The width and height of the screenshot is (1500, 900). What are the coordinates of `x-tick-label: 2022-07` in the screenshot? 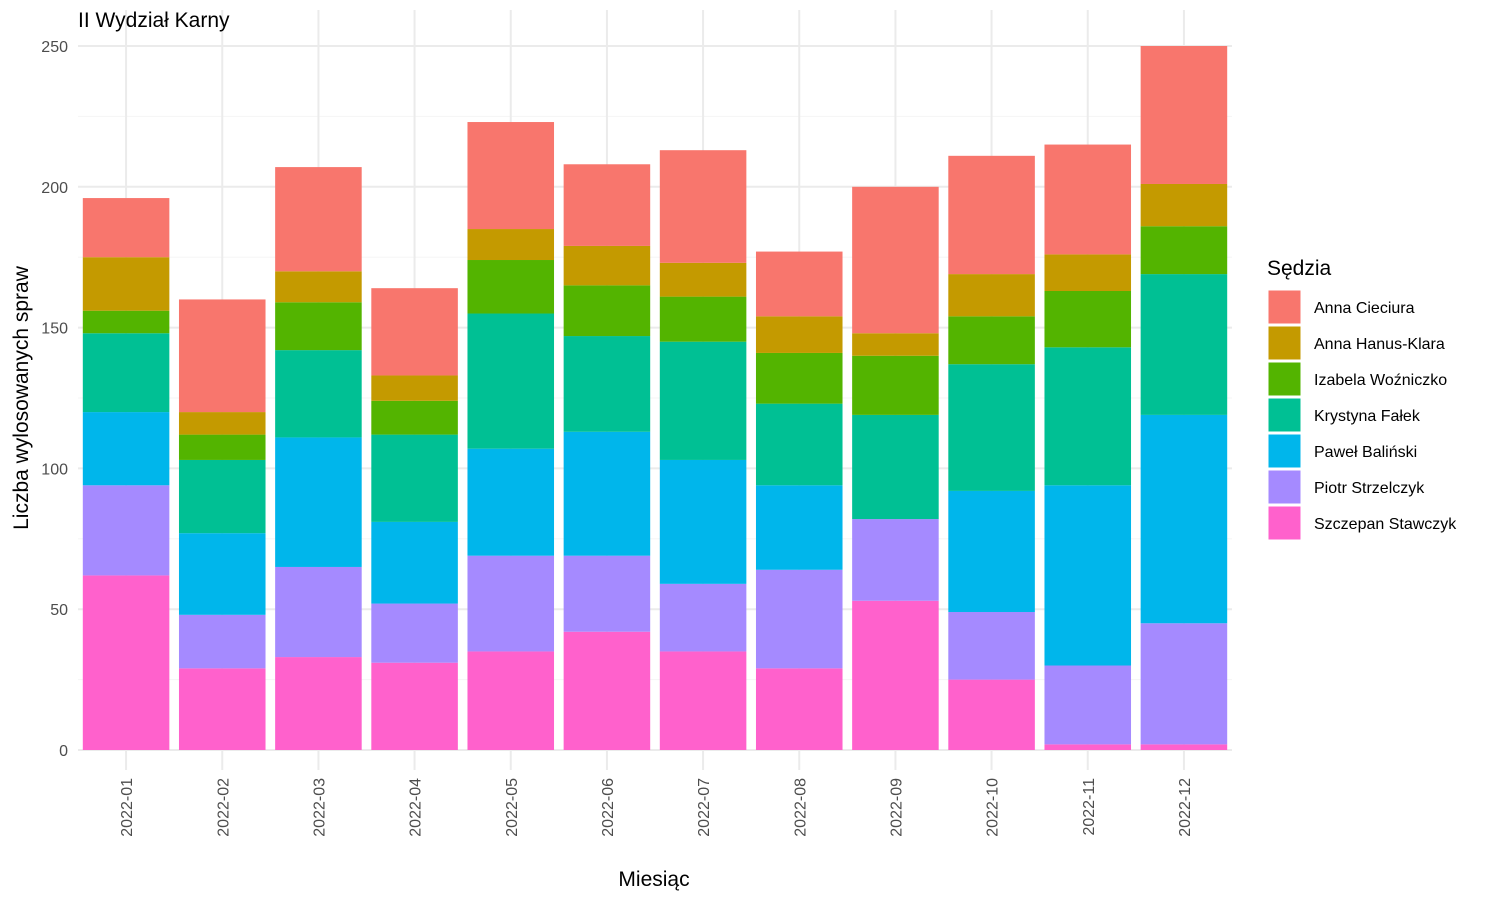 It's located at (704, 807).